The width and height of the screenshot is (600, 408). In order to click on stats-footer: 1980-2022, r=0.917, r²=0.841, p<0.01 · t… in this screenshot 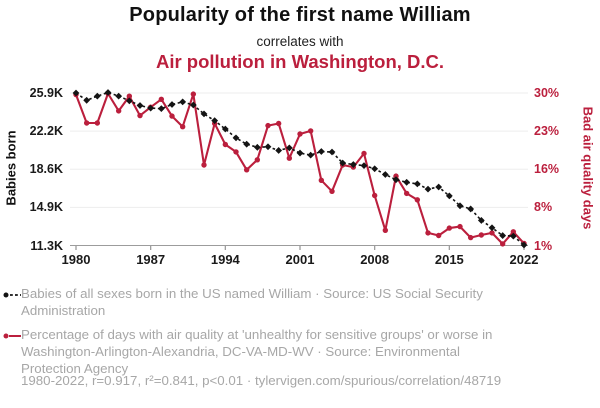, I will do `click(261, 380)`.